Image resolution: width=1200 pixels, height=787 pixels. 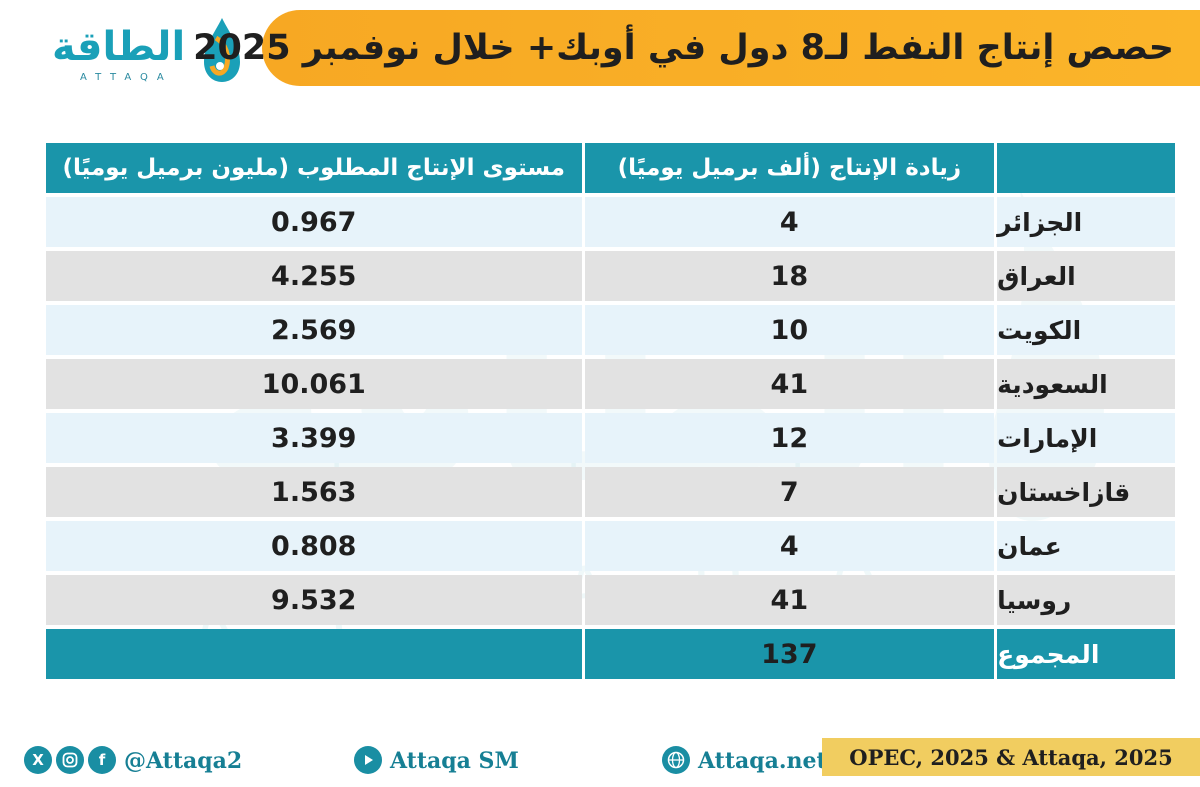 What do you see at coordinates (1086, 600) in the screenshot?
I see `country-cell: روسيا` at bounding box center [1086, 600].